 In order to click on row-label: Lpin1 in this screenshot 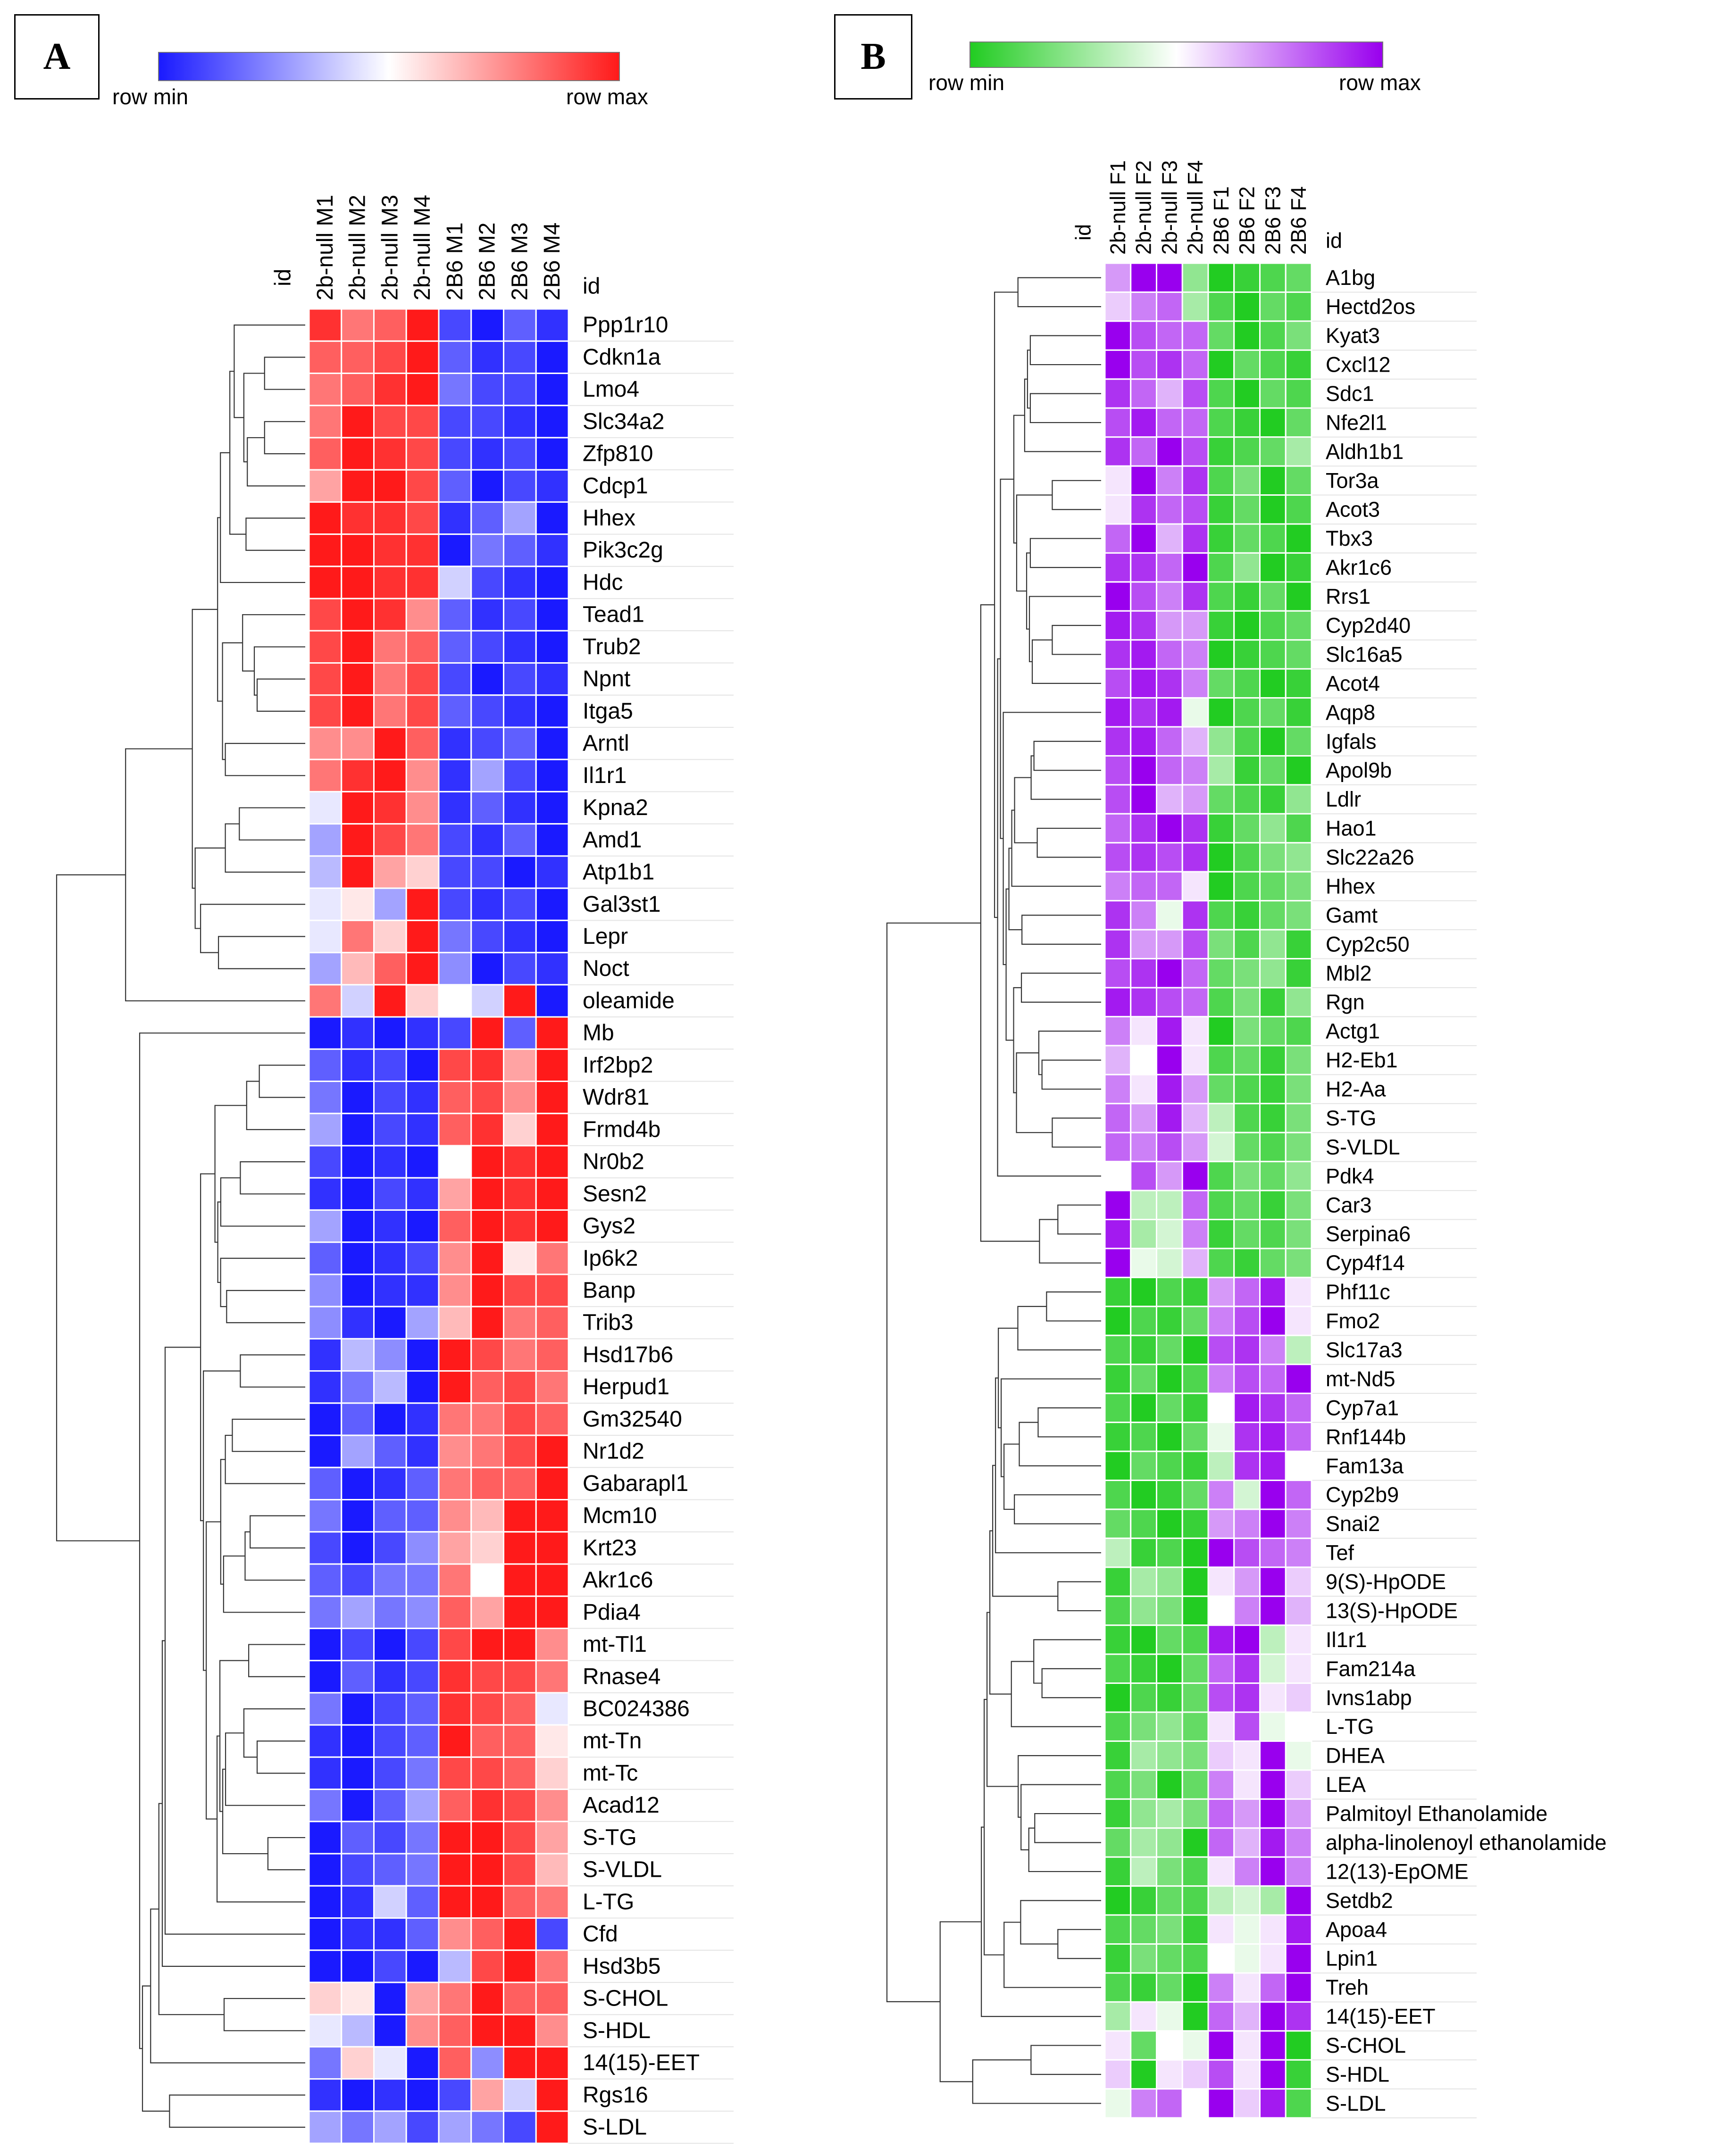, I will do `click(1352, 1959)`.